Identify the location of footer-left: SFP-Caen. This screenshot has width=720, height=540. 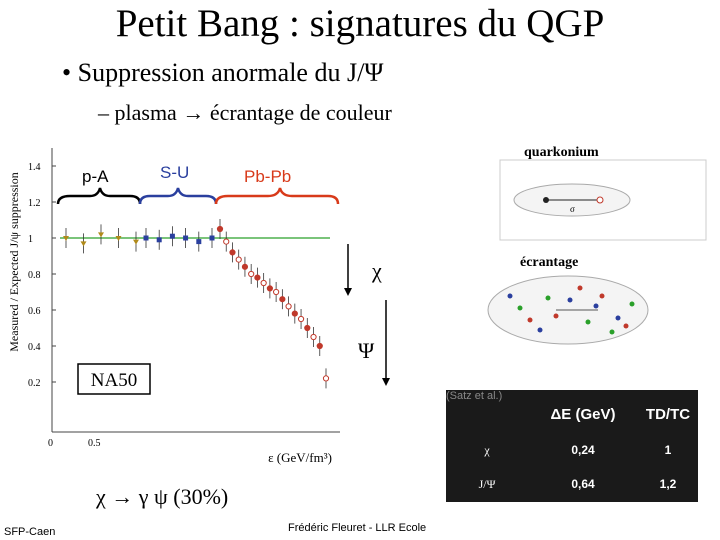
(30, 532).